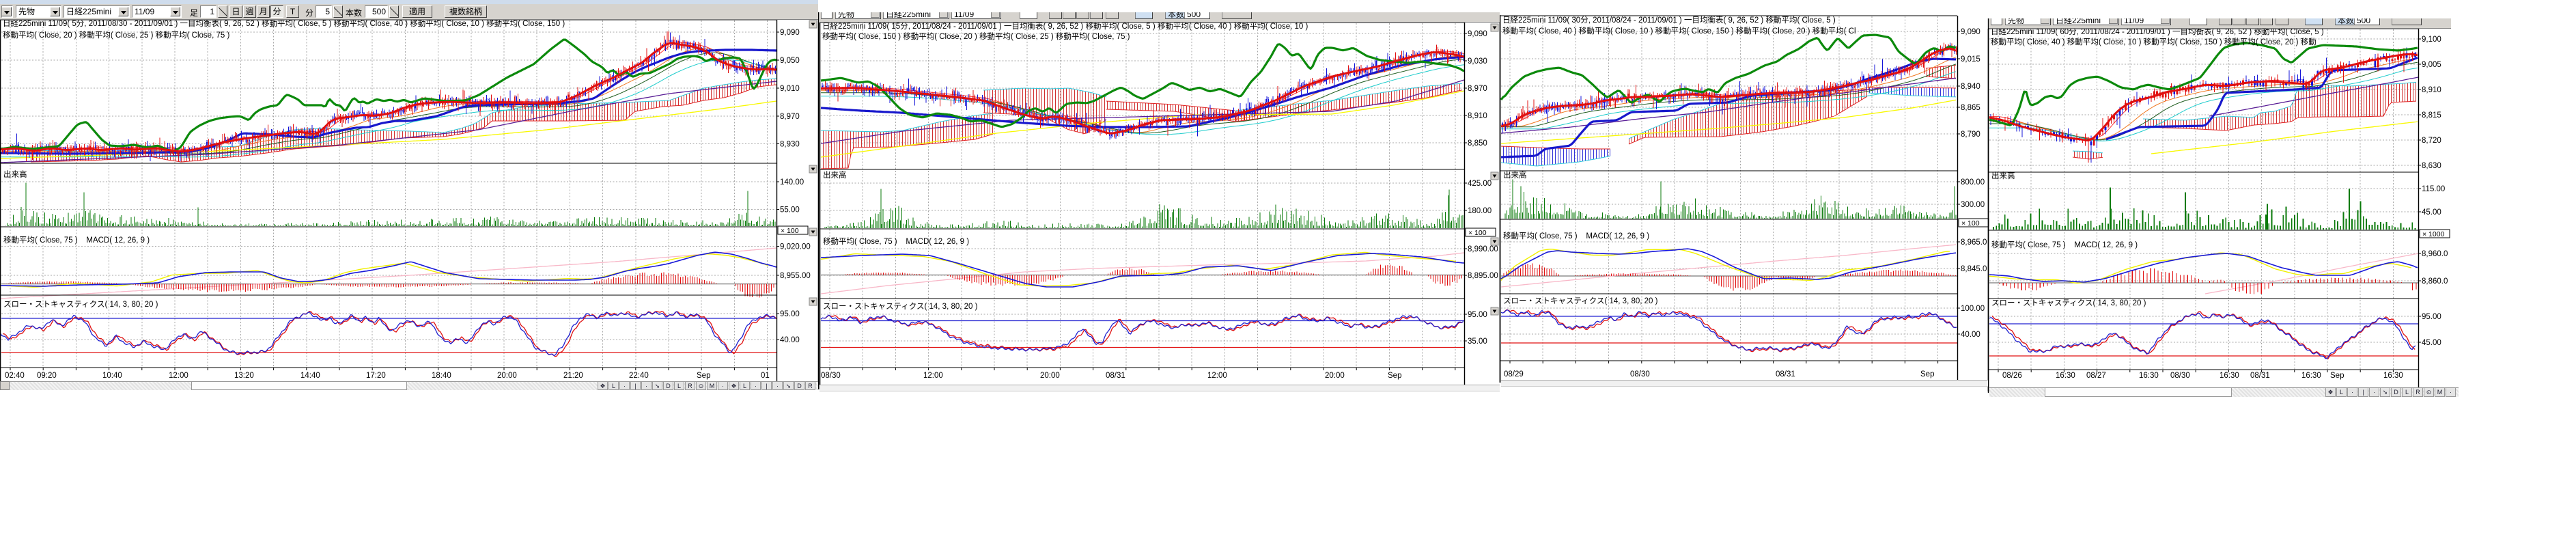 The height and width of the screenshot is (552, 2576). Describe the element at coordinates (1971, 108) in the screenshot. I see `svg-text: 8,865` at that location.